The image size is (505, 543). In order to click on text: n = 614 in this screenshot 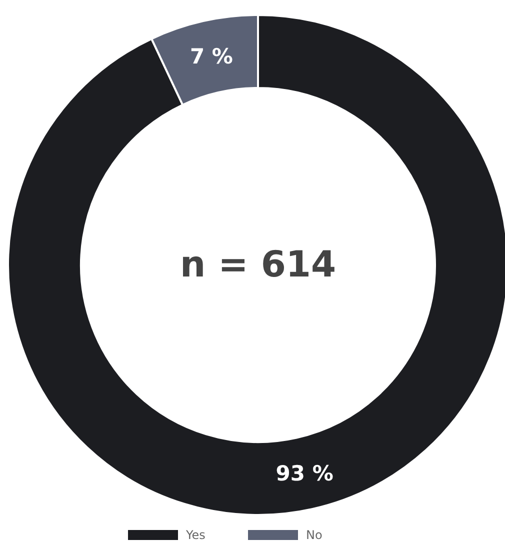, I will do `click(258, 265)`.